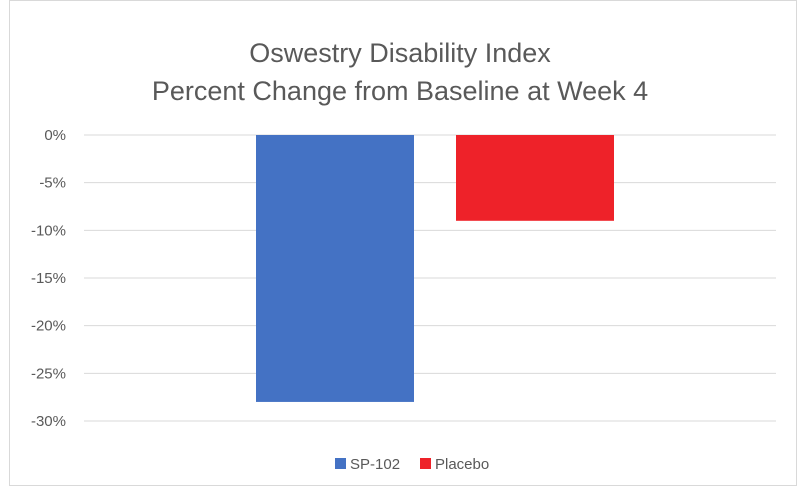  I want to click on y-tick-label: -30%, so click(48, 421).